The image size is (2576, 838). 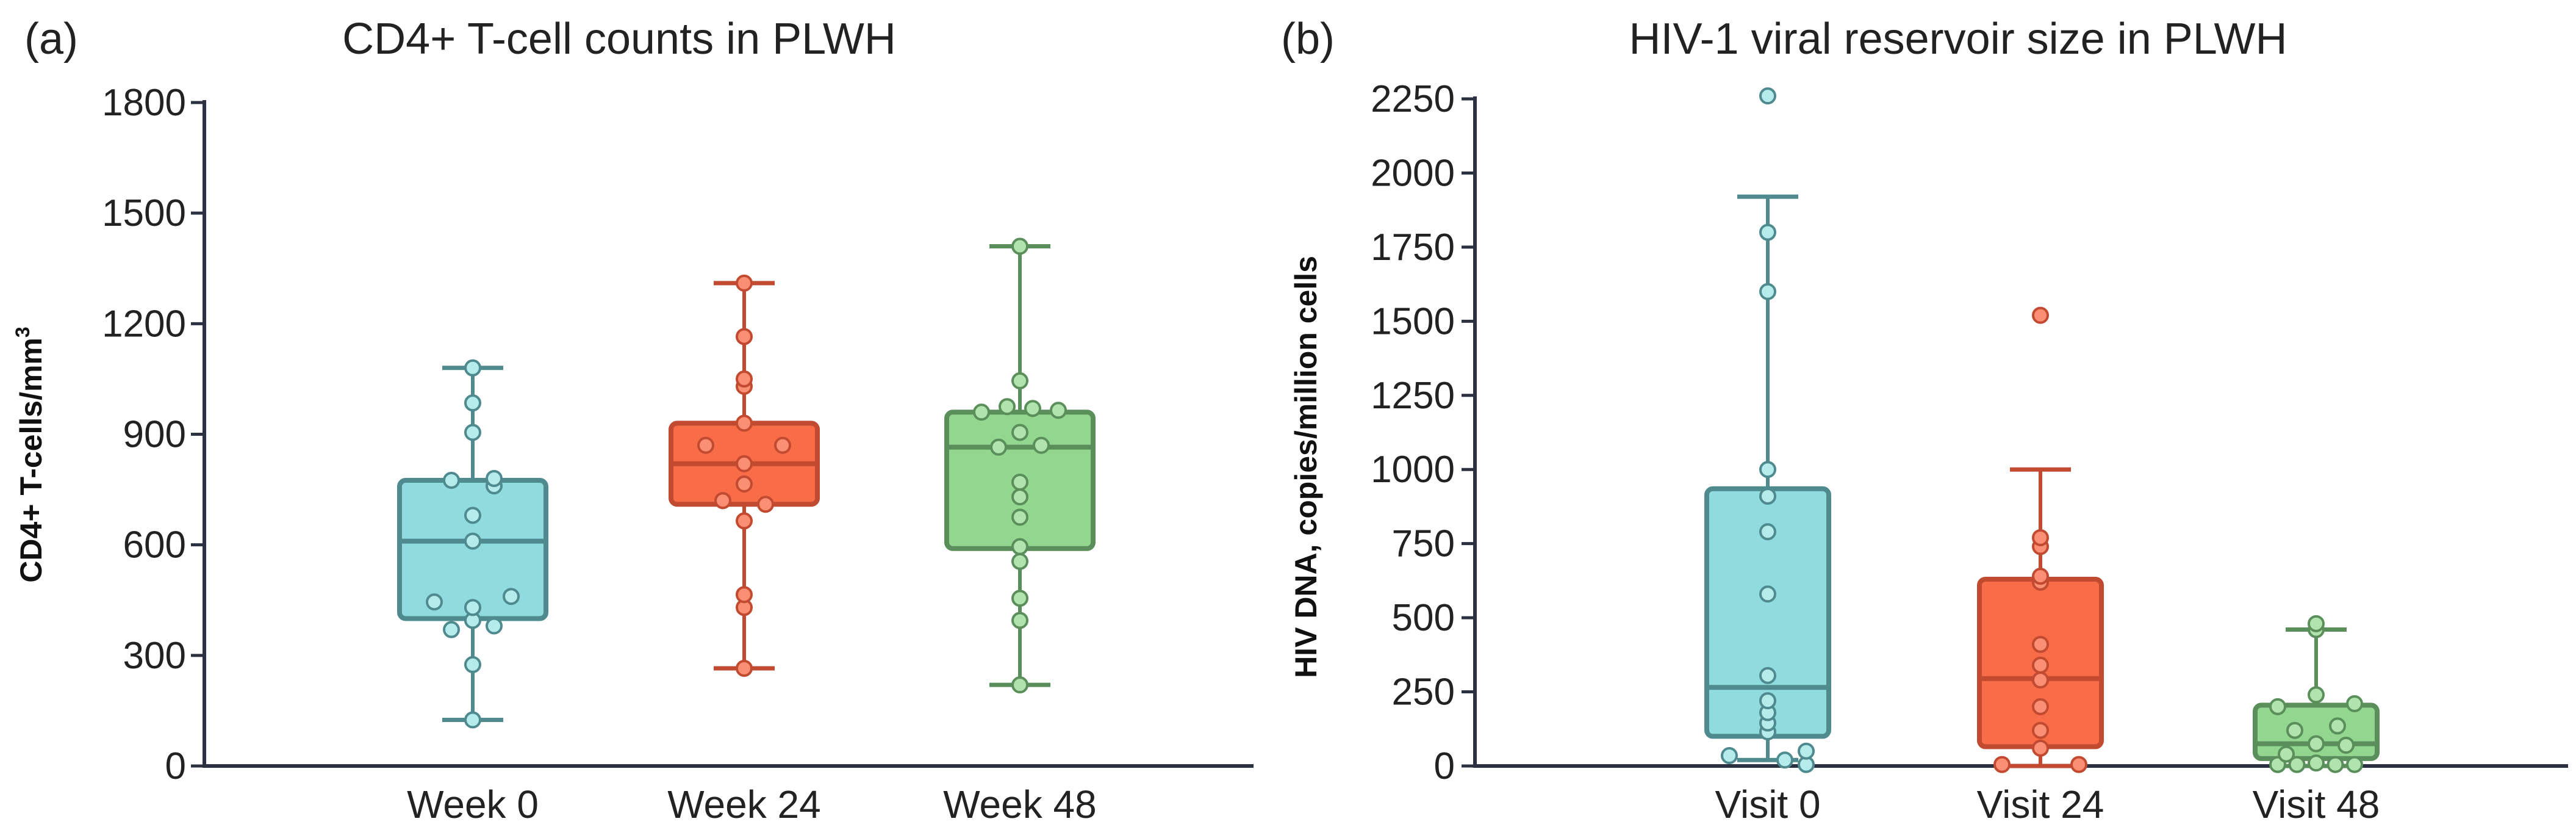 I want to click on panel-b-y-tick-label: 1000, so click(x=1413, y=470).